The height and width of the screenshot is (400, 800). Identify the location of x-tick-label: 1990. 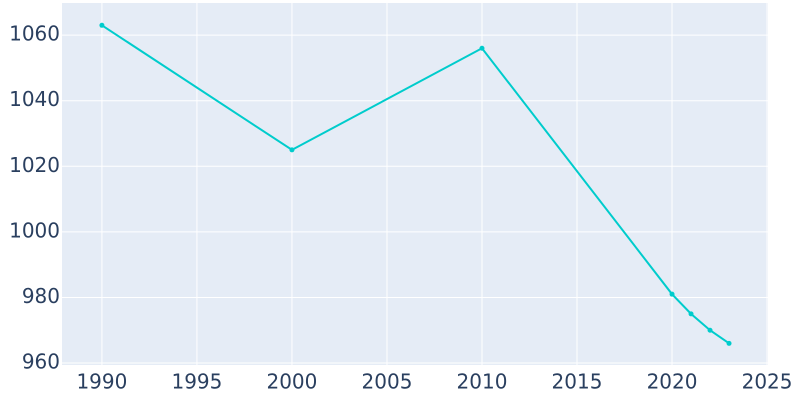
(101, 382).